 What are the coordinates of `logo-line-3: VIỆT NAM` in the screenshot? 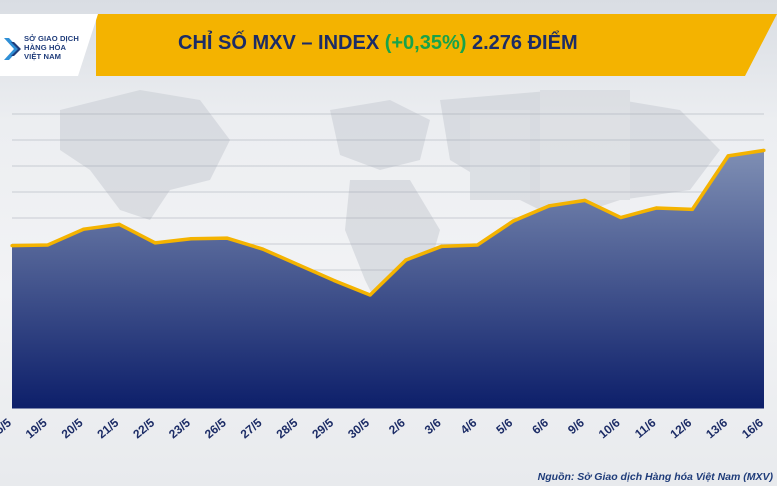 It's located at (43, 56).